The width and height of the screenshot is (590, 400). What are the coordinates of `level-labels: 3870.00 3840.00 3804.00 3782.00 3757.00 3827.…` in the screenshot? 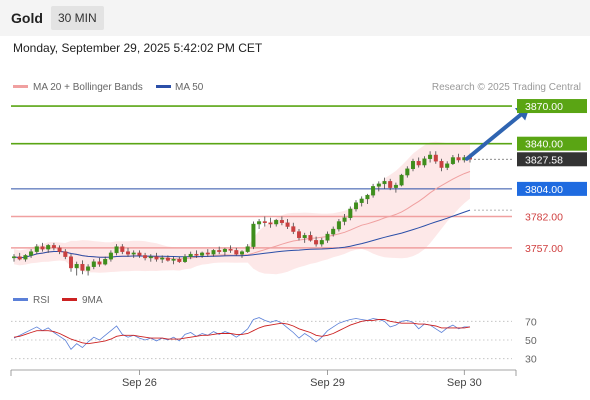 It's located at (552, 177).